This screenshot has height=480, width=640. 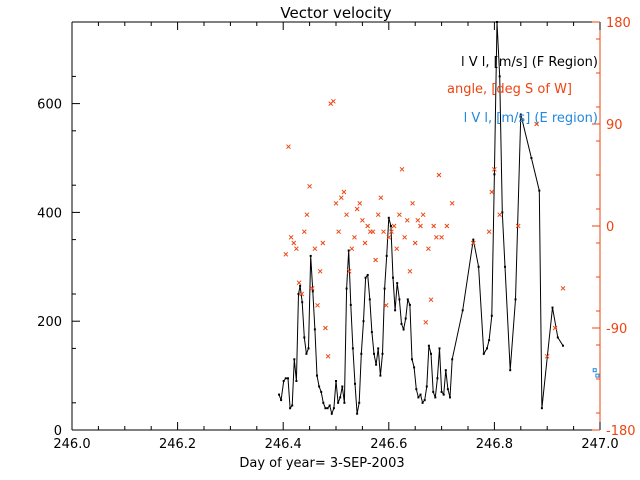 I want to click on y2-tick-label: 90, so click(x=614, y=125).